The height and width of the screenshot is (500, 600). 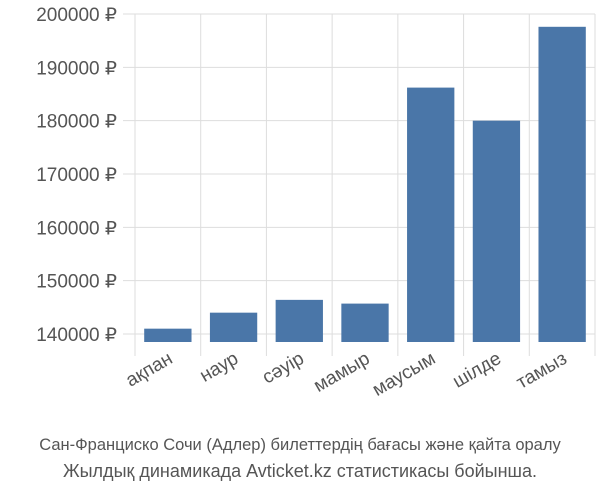 I want to click on y-tick-label: 180000 ₽, so click(x=76, y=122).